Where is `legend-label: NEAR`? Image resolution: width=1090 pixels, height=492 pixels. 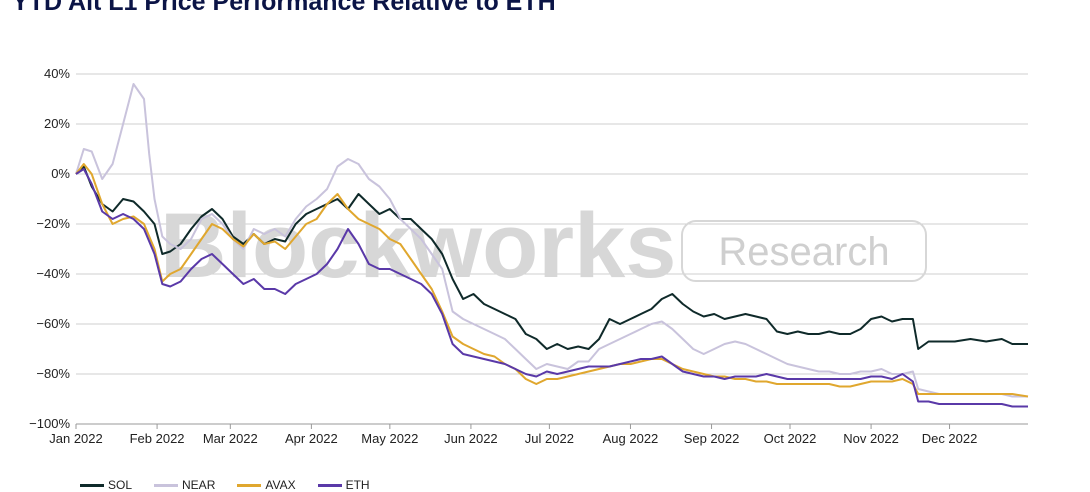
legend-label: NEAR is located at coordinates (199, 485).